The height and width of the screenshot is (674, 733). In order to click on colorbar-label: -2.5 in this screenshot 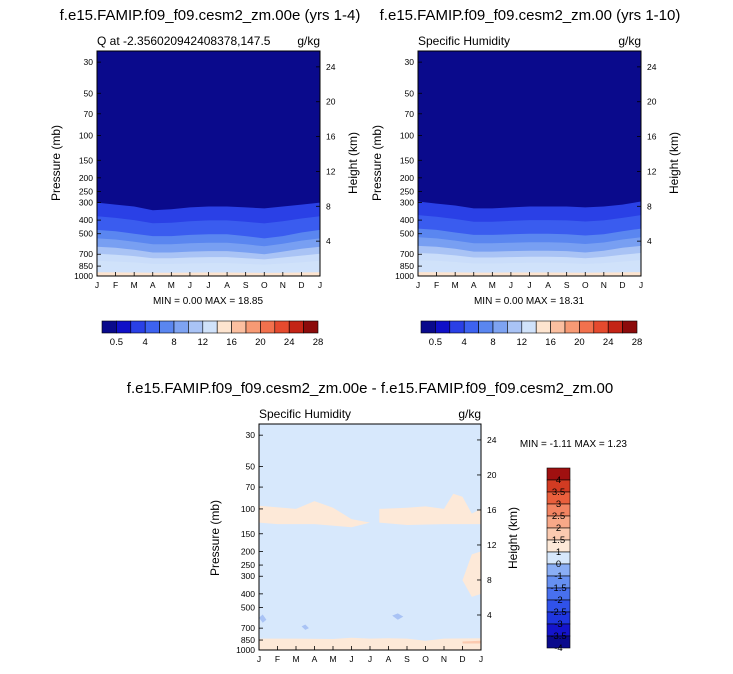, I will do `click(558, 612)`.